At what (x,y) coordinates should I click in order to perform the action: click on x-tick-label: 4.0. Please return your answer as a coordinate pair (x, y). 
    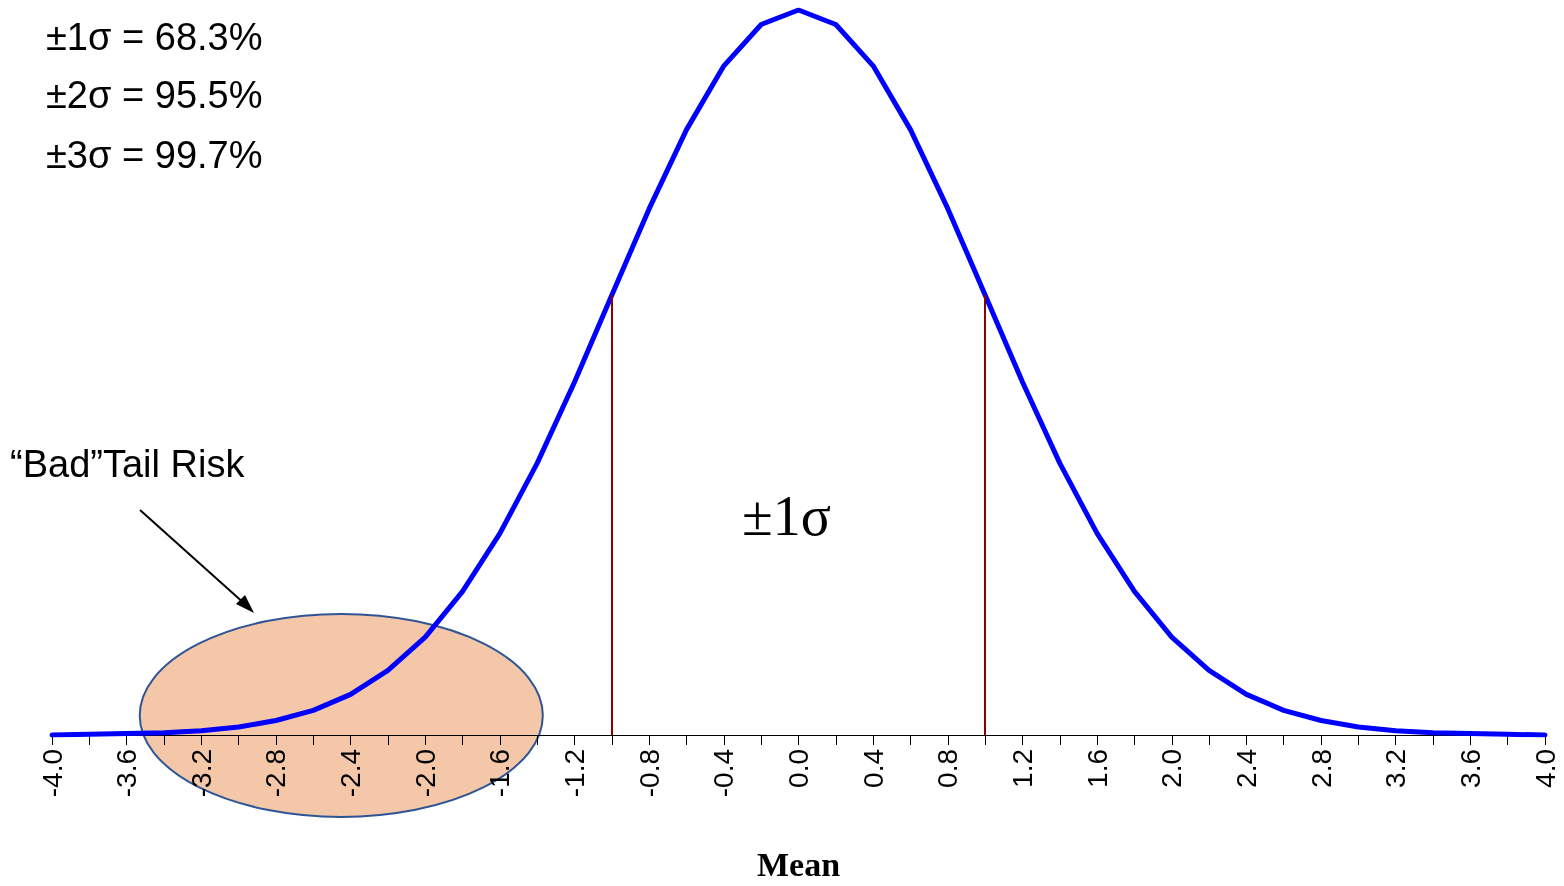
    Looking at the image, I should click on (1545, 768).